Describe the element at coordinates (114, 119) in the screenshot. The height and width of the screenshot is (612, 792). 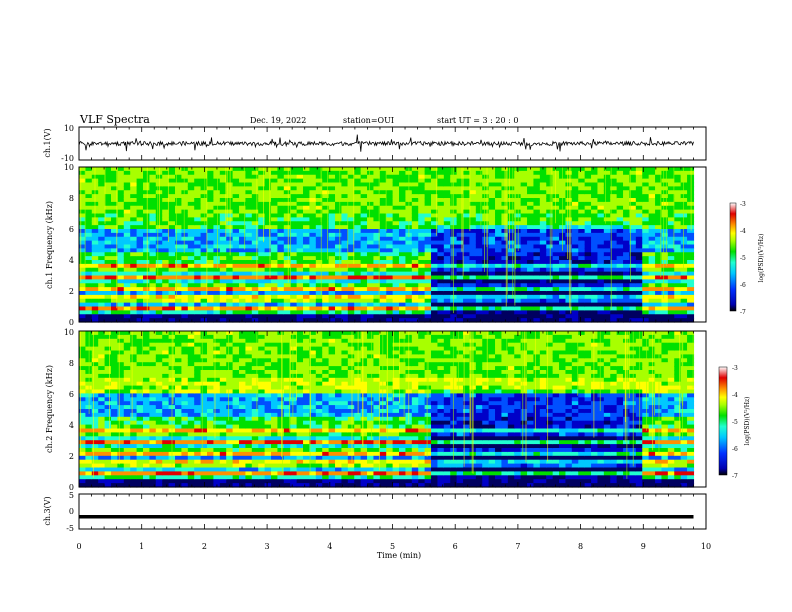
I see `chart-title: VLF Spectra` at that location.